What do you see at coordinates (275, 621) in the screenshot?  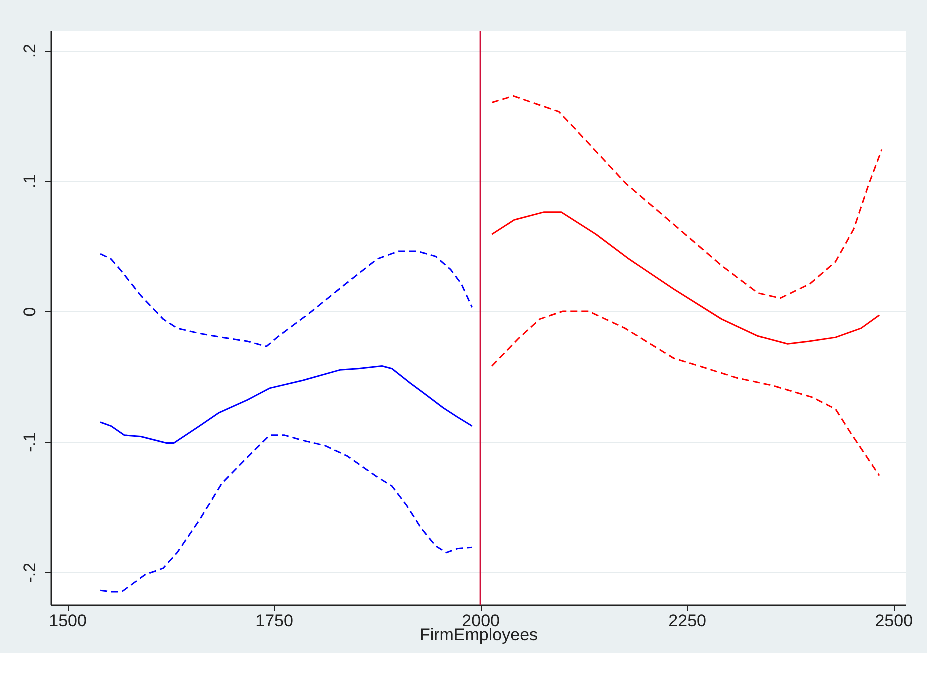 I see `x-tick-label: 1750` at bounding box center [275, 621].